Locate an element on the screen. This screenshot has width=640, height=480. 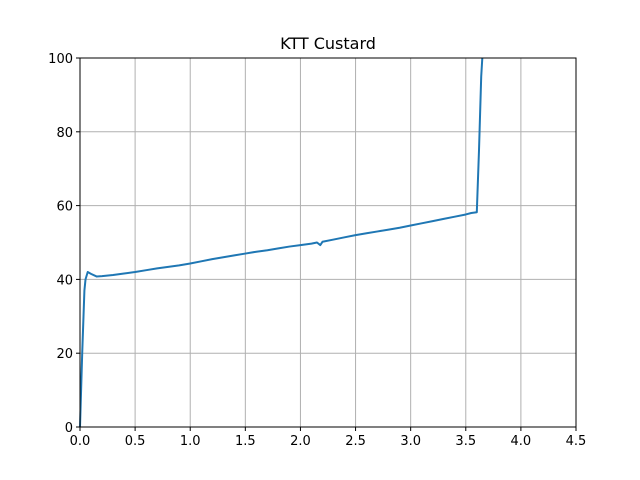
x-tick-label: 0.5 is located at coordinates (135, 441).